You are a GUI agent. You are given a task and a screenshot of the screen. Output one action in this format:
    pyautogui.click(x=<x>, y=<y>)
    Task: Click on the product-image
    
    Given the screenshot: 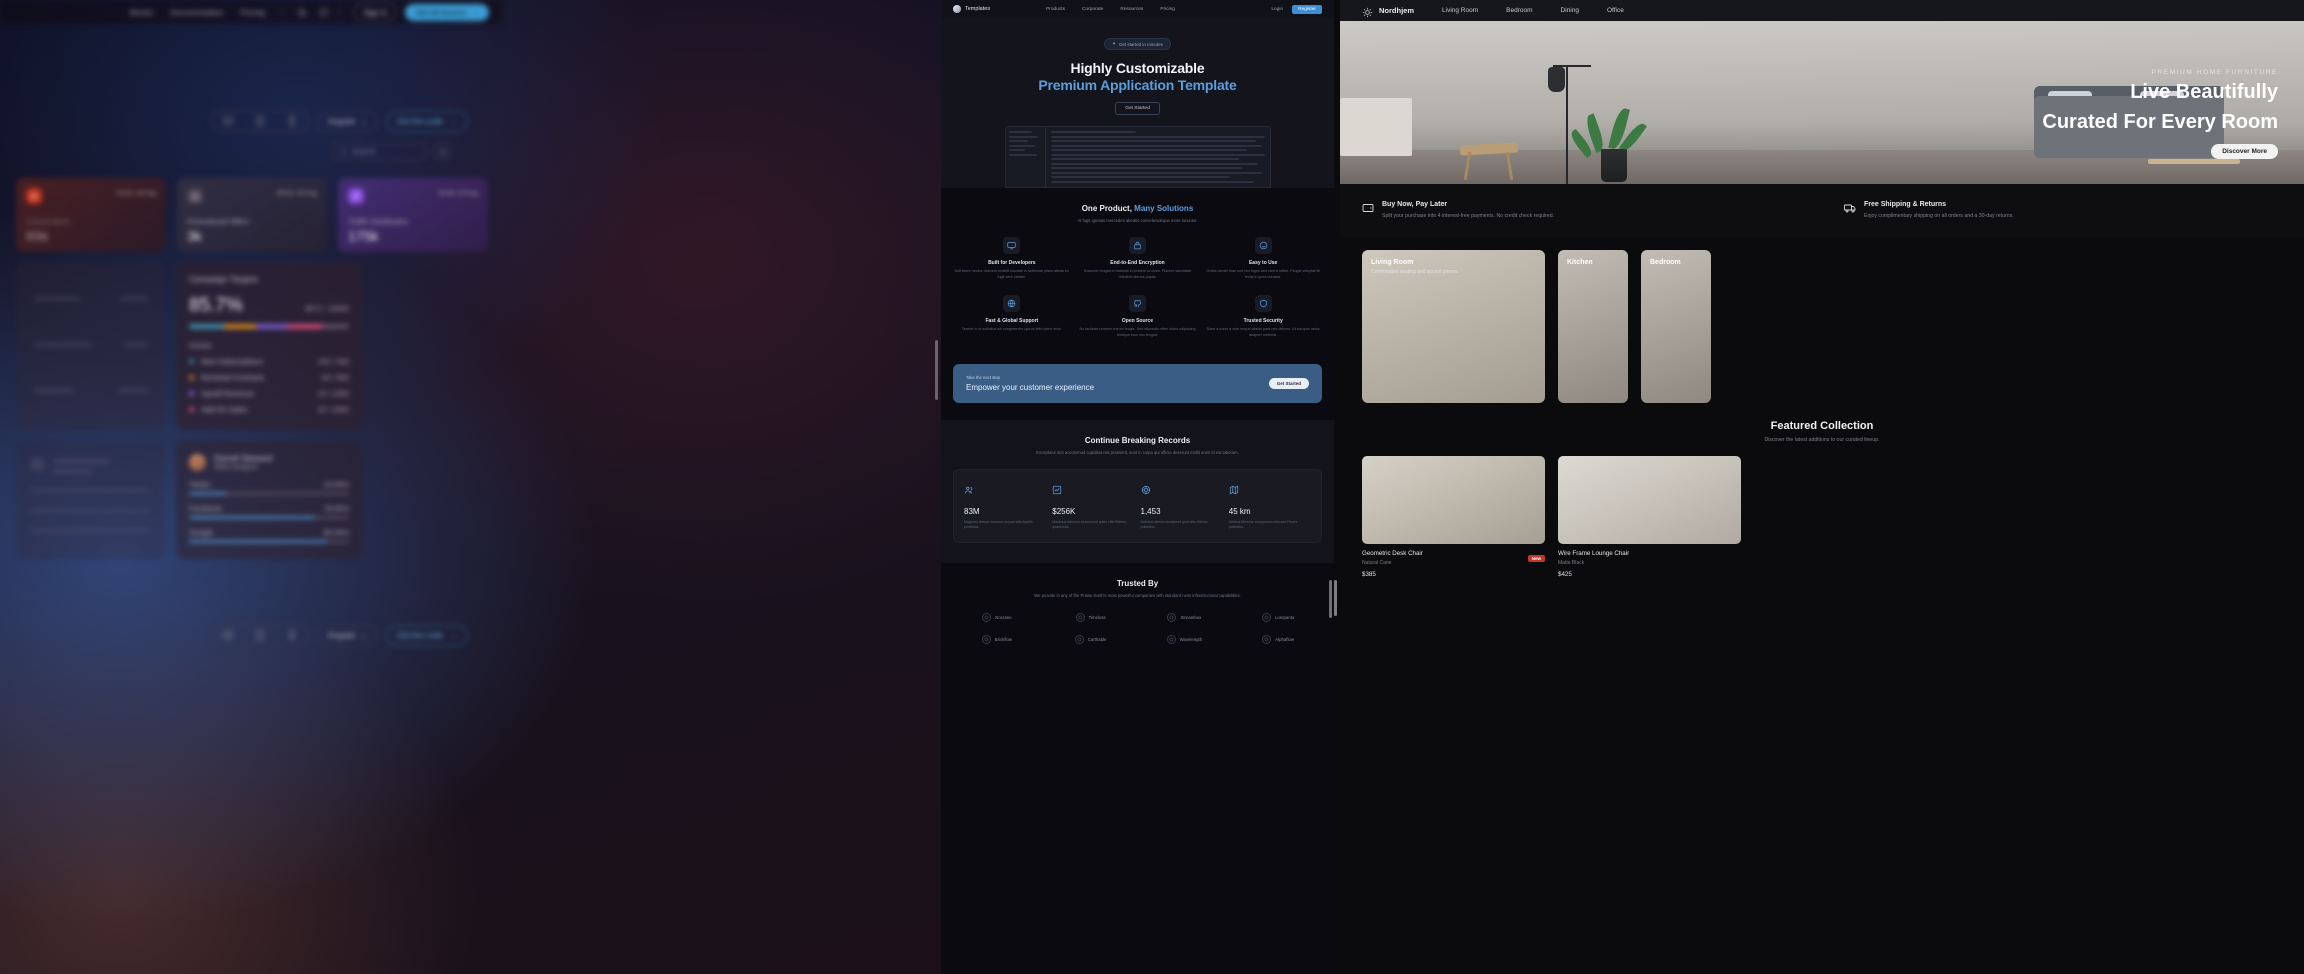 What is the action you would take?
    pyautogui.click(x=1649, y=630)
    